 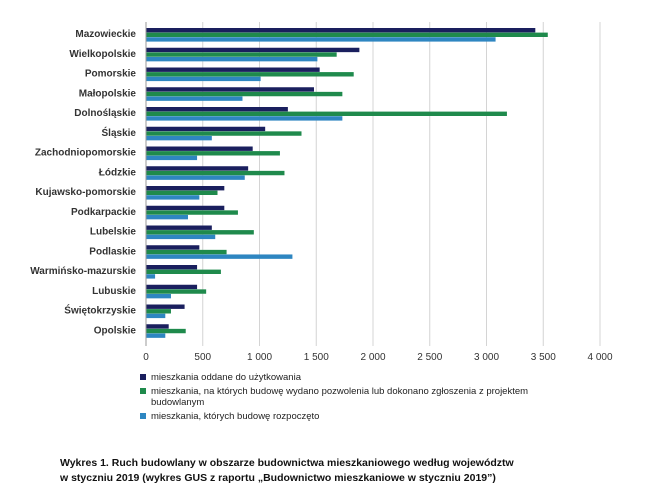 What do you see at coordinates (113, 232) in the screenshot?
I see `category-label: Lubelskie` at bounding box center [113, 232].